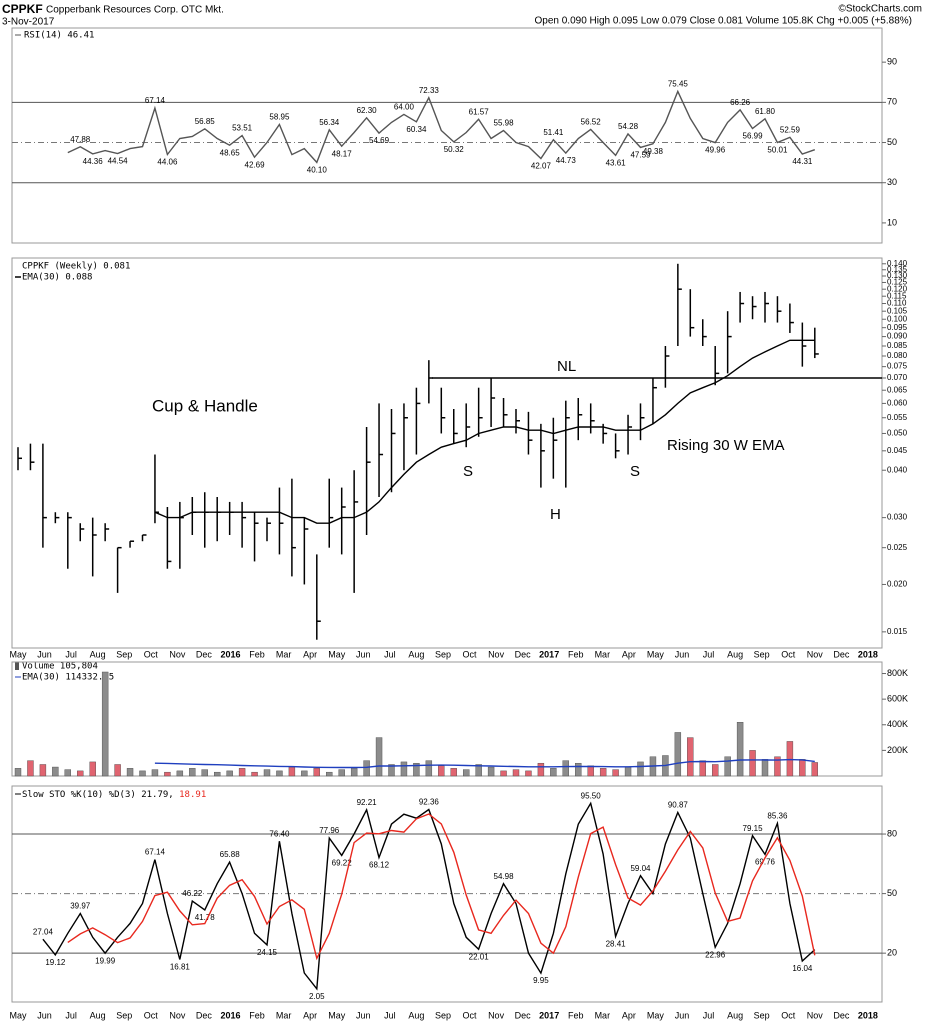 This screenshot has width=926, height=1024. Describe the element at coordinates (653, 151) in the screenshot. I see `value-label: 49.38` at that location.